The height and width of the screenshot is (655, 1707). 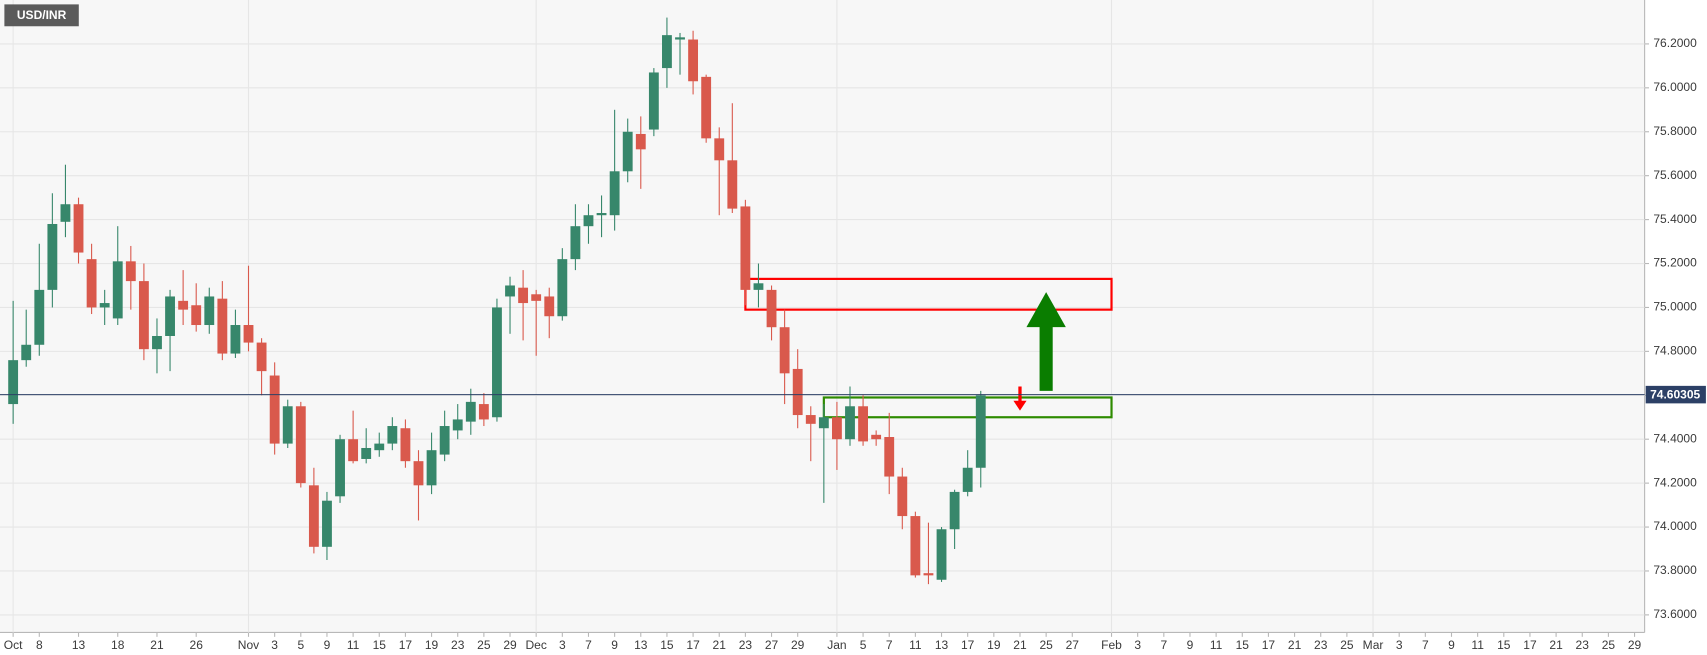 What do you see at coordinates (1675, 438) in the screenshot?
I see `y-tick-label: 74.4000` at bounding box center [1675, 438].